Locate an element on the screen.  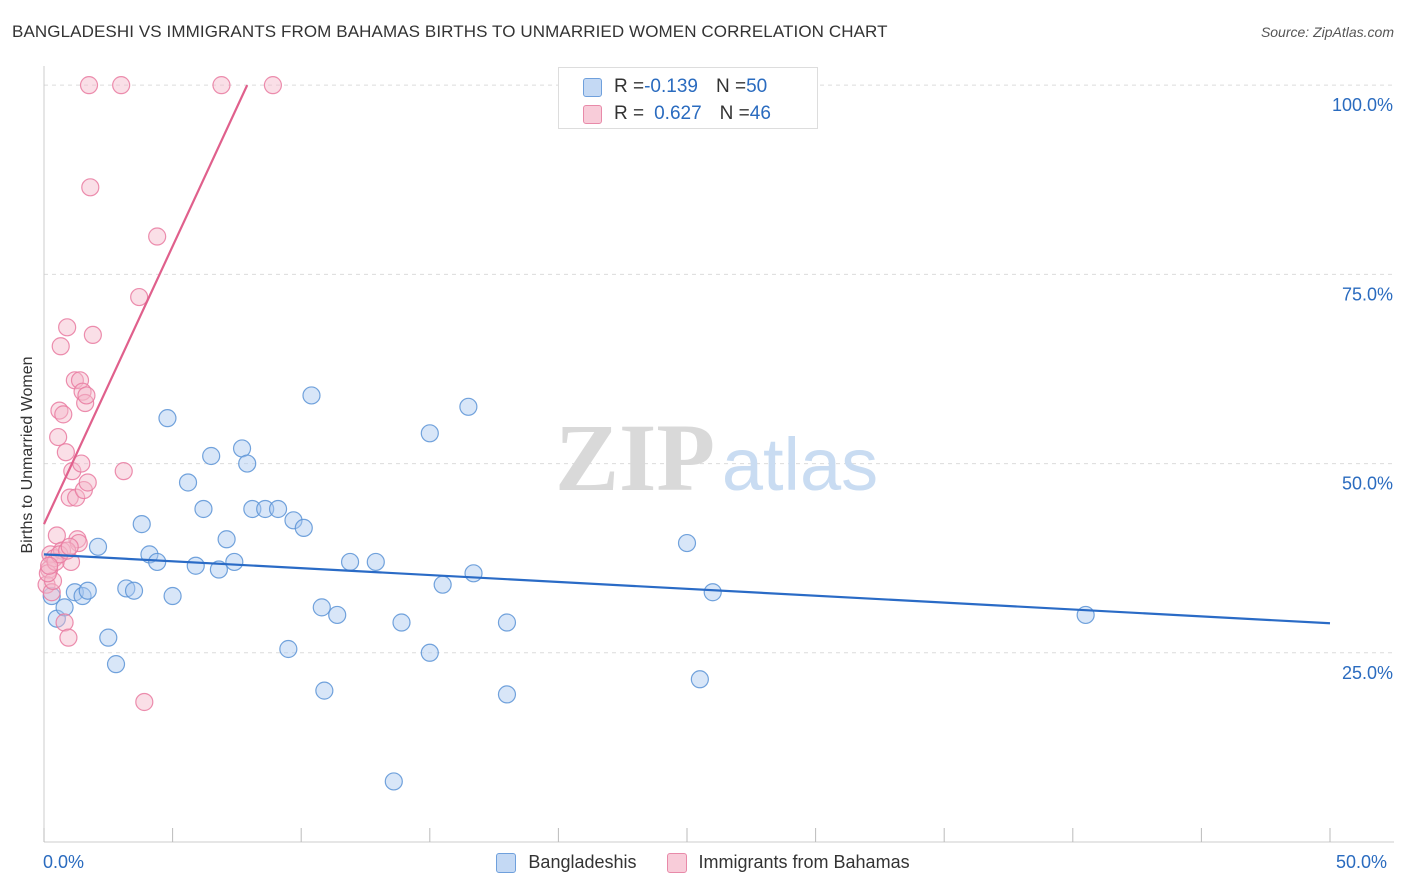
legend-item-bahamas: Immigrants from Bahamas is located at coordinates (788, 862).